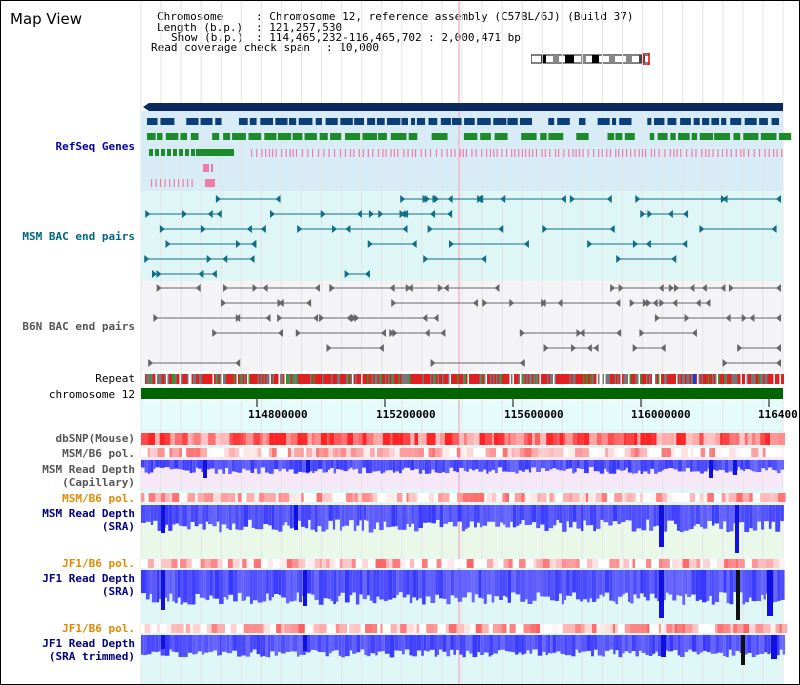 This screenshot has width=800, height=685. I want to click on refseq-genes-label: RefSeq Genes, so click(95, 146).